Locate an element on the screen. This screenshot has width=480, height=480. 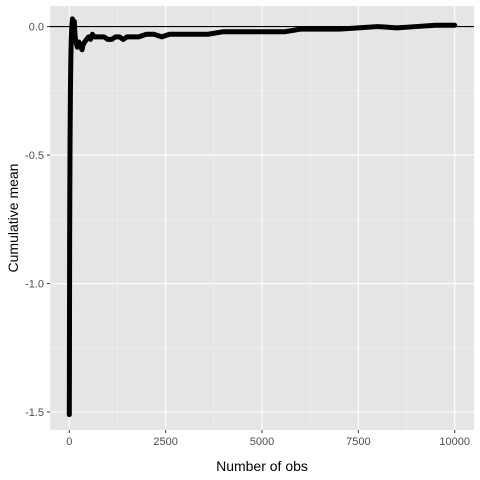
y-axis-title: Cumulative mean is located at coordinates (13, 218).